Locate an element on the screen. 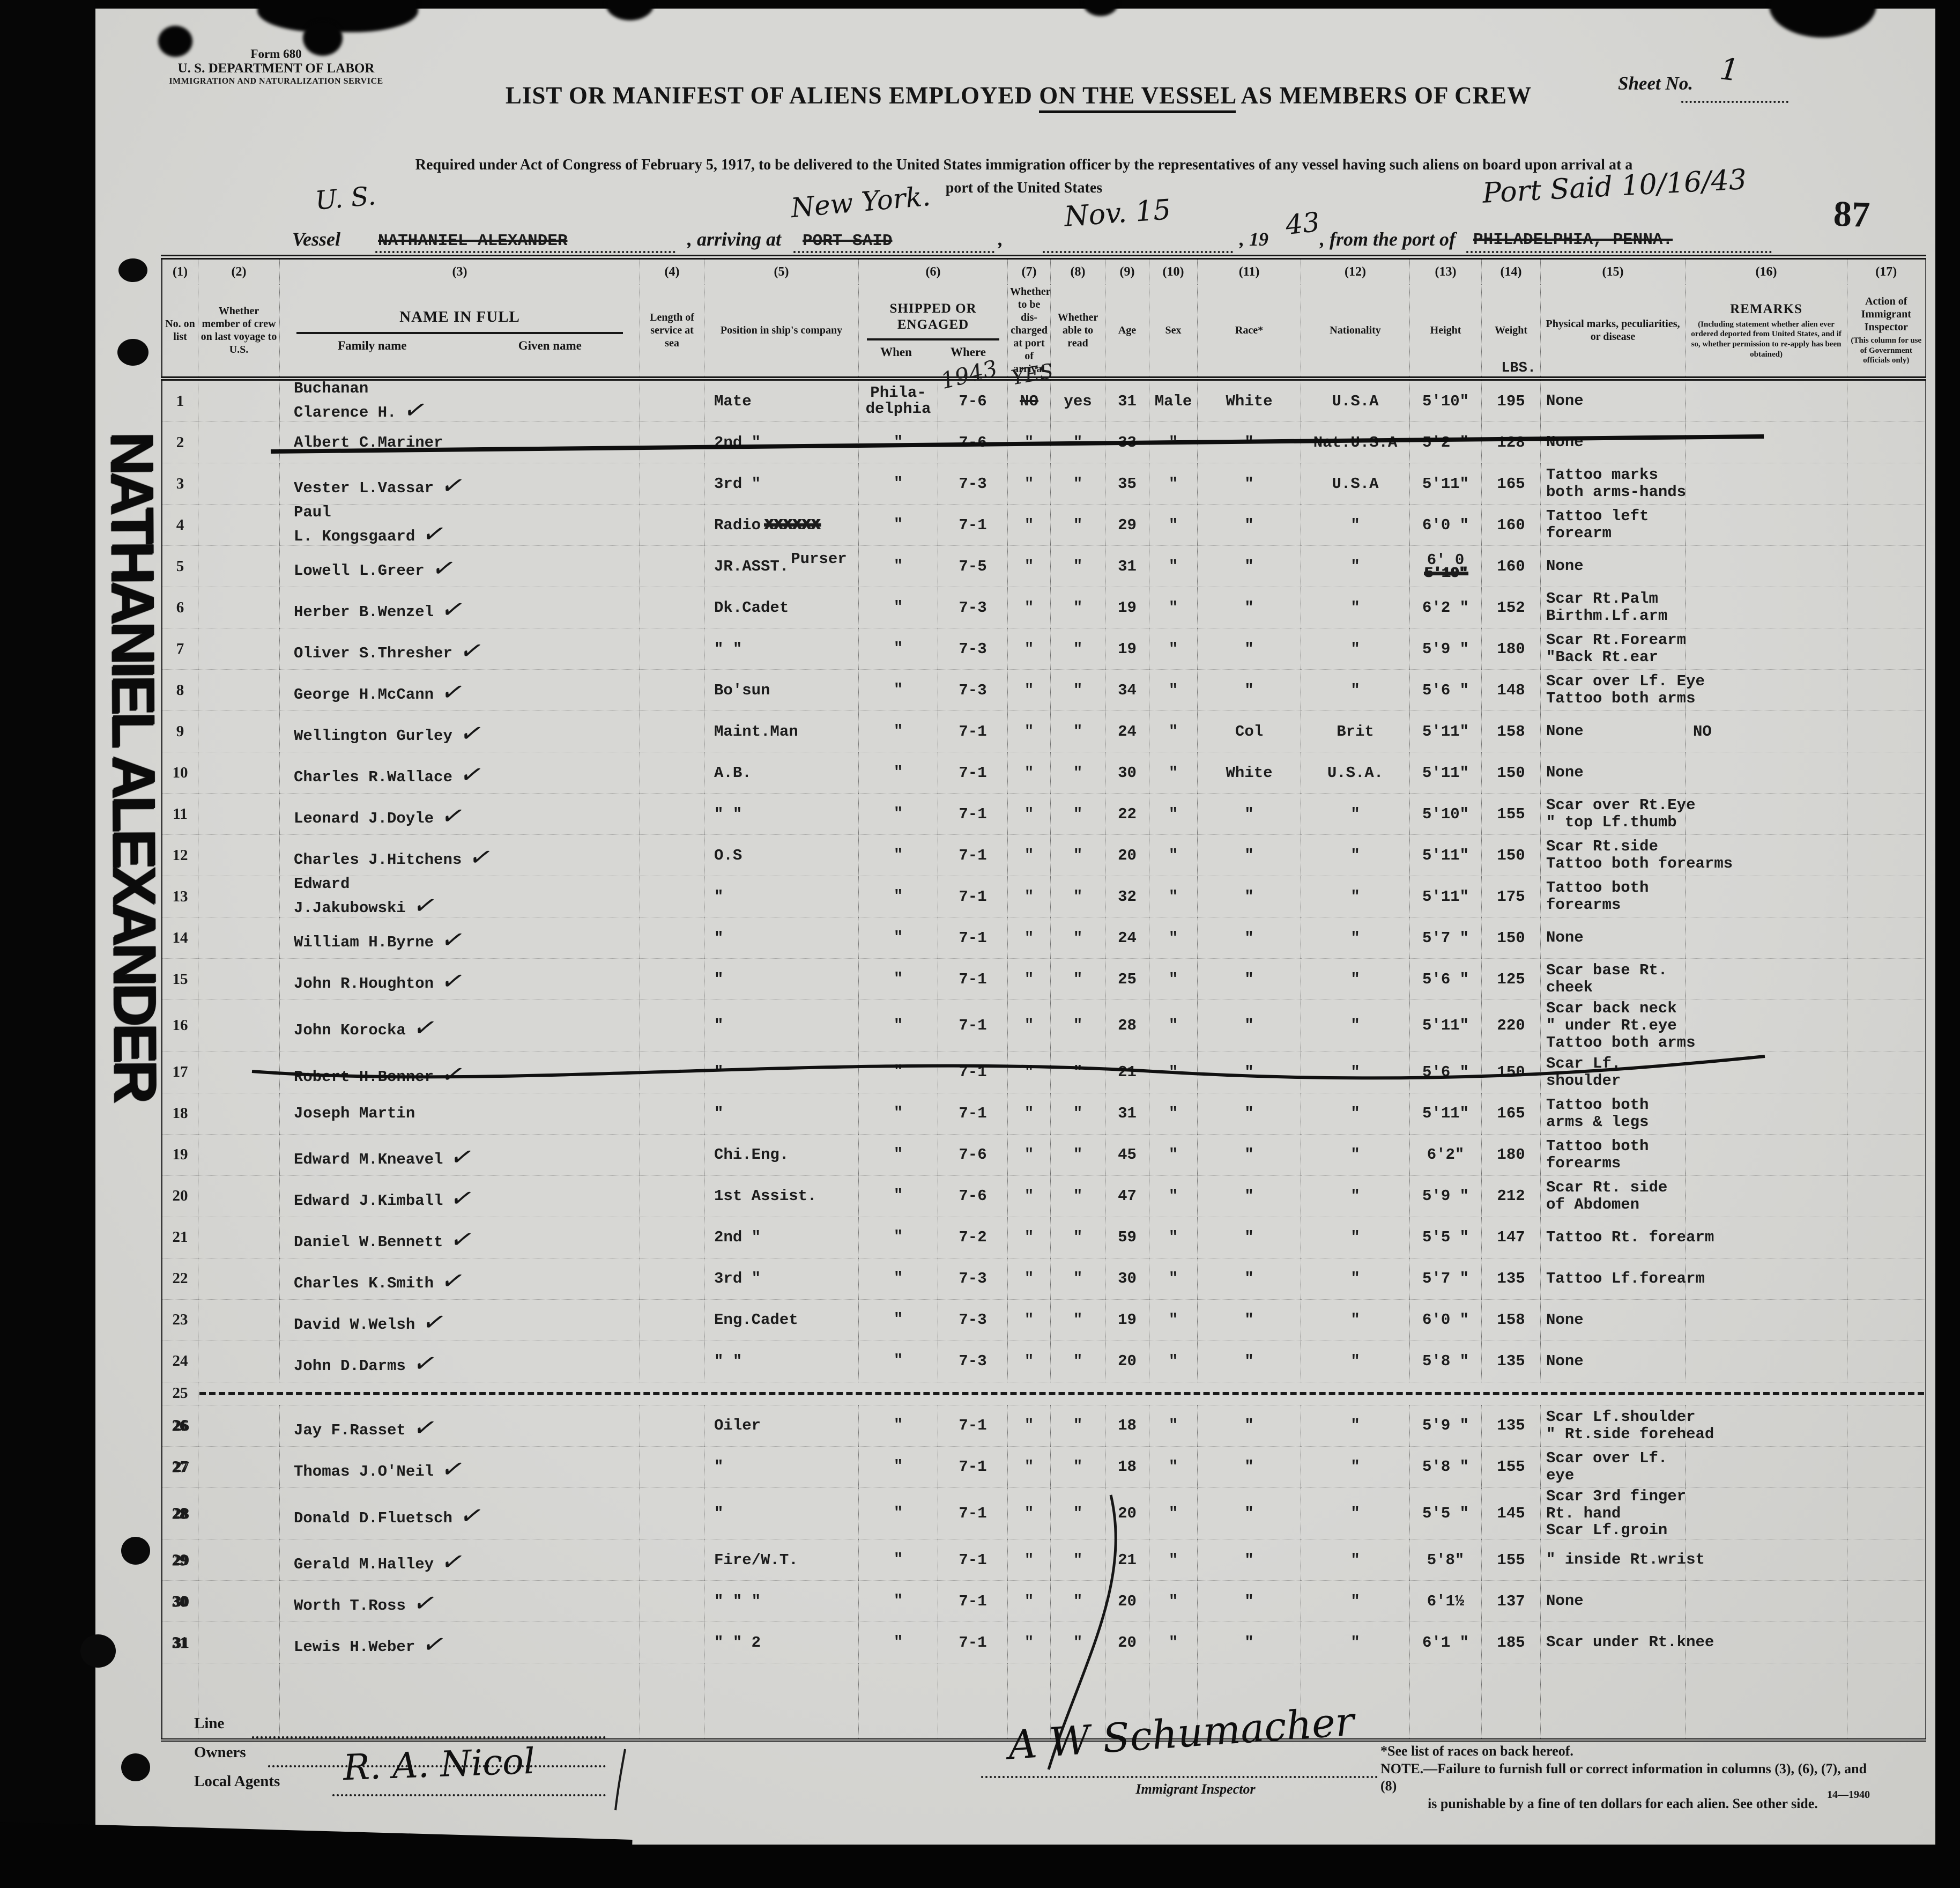 The image size is (1960, 1888). cell-age: 31 is located at coordinates (1127, 400).